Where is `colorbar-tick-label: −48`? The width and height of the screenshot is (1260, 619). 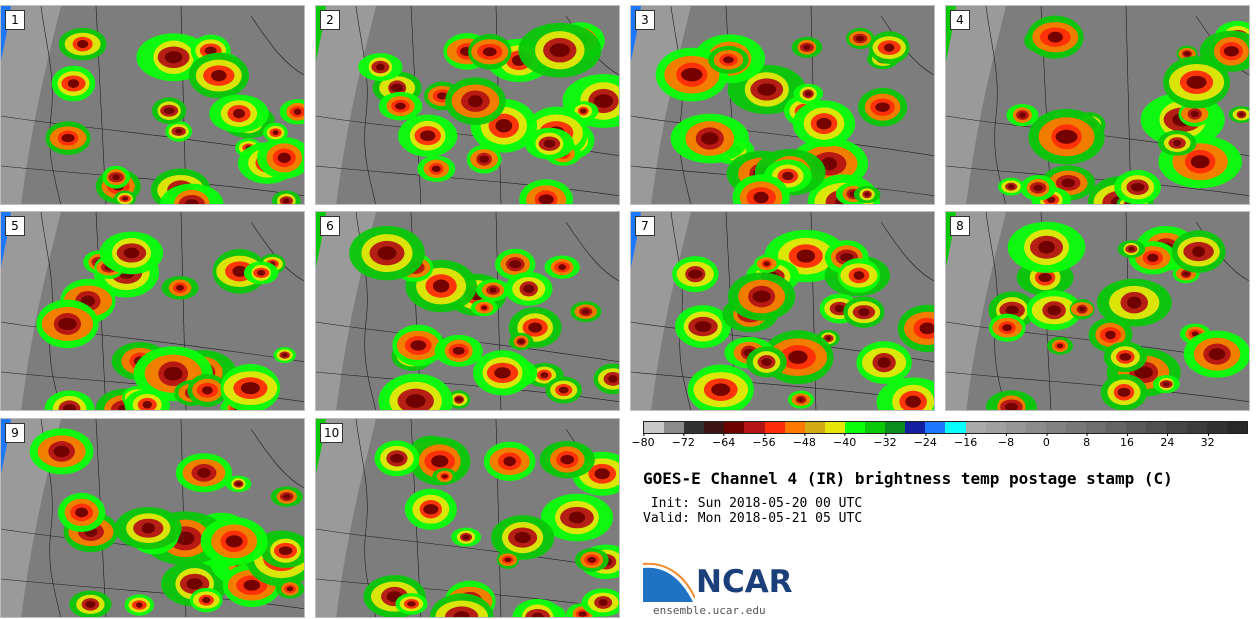 colorbar-tick-label: −48 is located at coordinates (804, 441).